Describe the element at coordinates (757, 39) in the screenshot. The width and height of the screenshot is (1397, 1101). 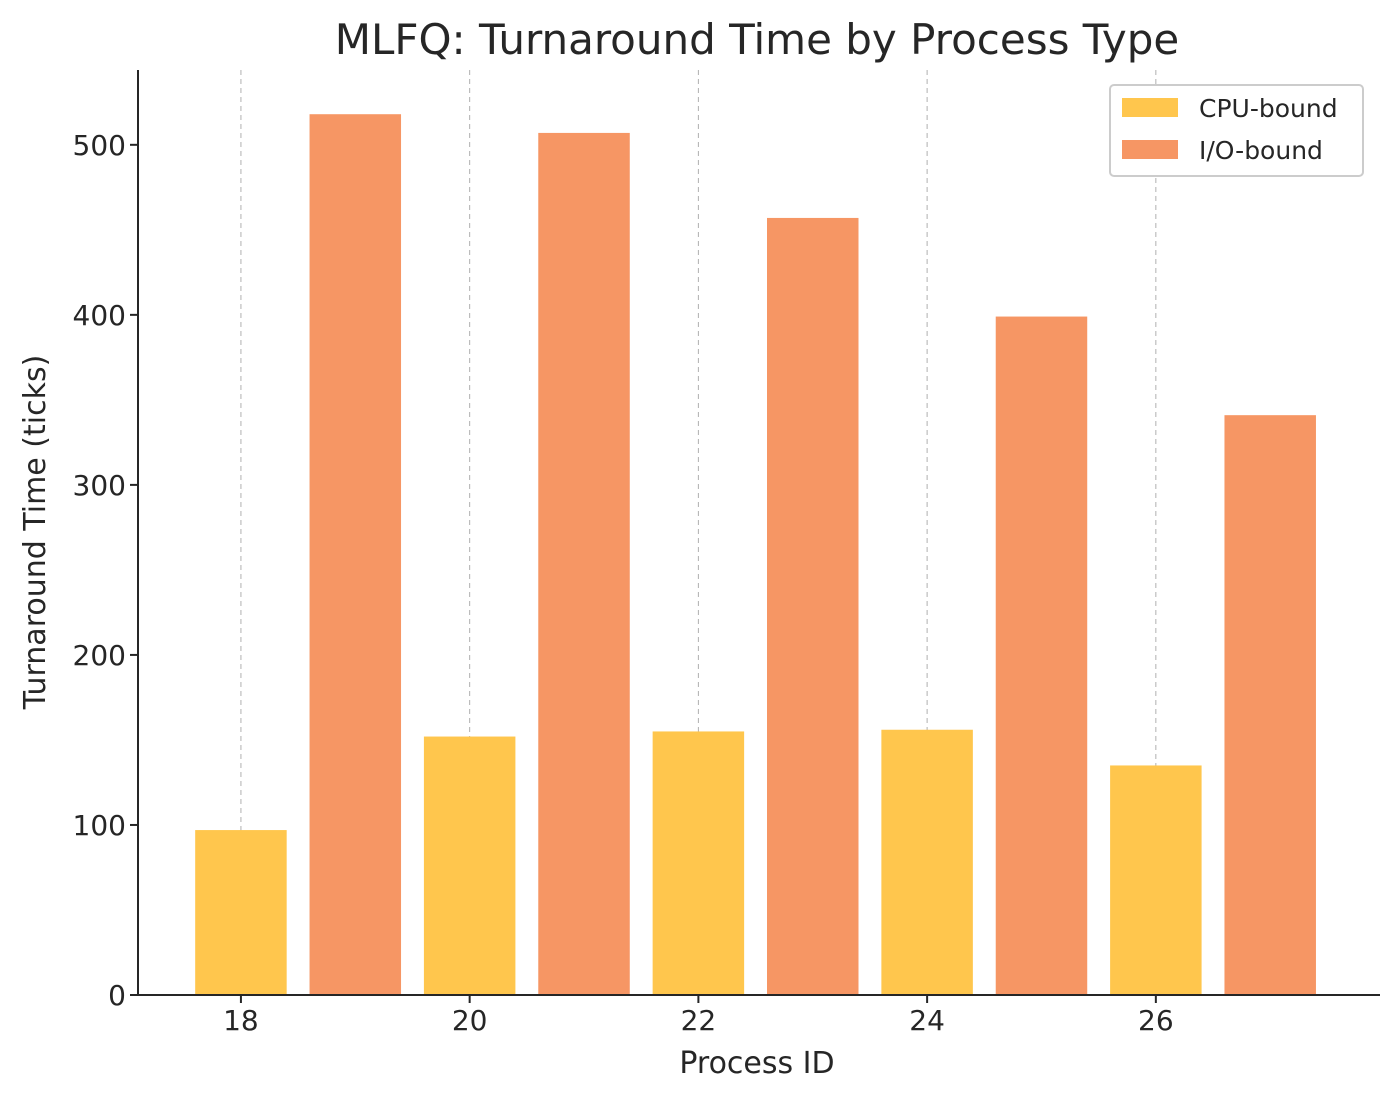
I see `chart-title: MLFQ: Turnaround Time by Process Type` at that location.